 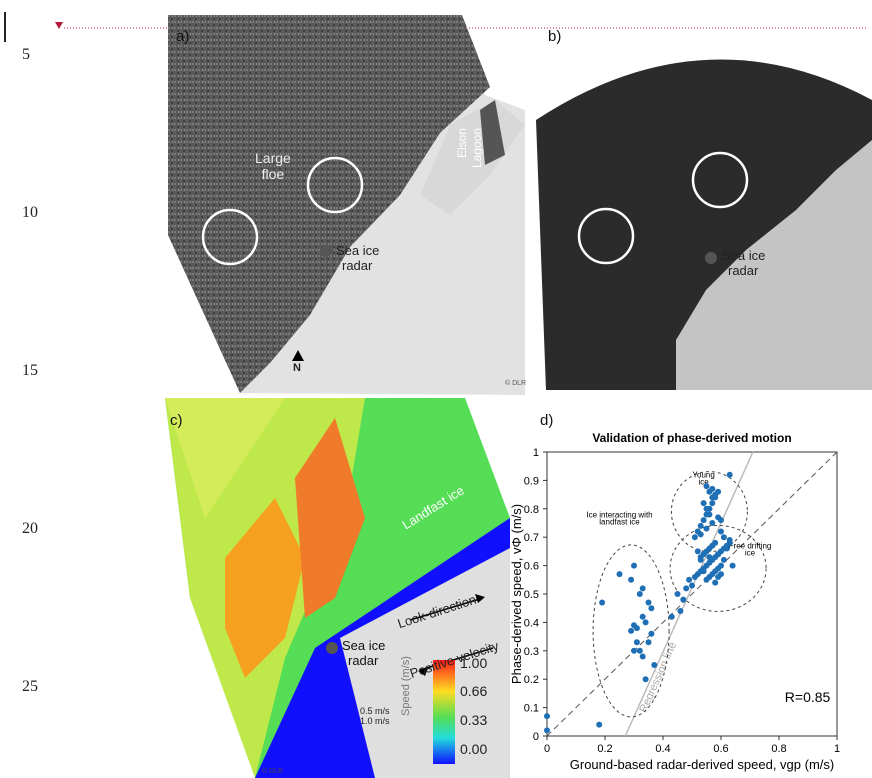 I want to click on panel-c-credit: © DLR, so click(x=273, y=771).